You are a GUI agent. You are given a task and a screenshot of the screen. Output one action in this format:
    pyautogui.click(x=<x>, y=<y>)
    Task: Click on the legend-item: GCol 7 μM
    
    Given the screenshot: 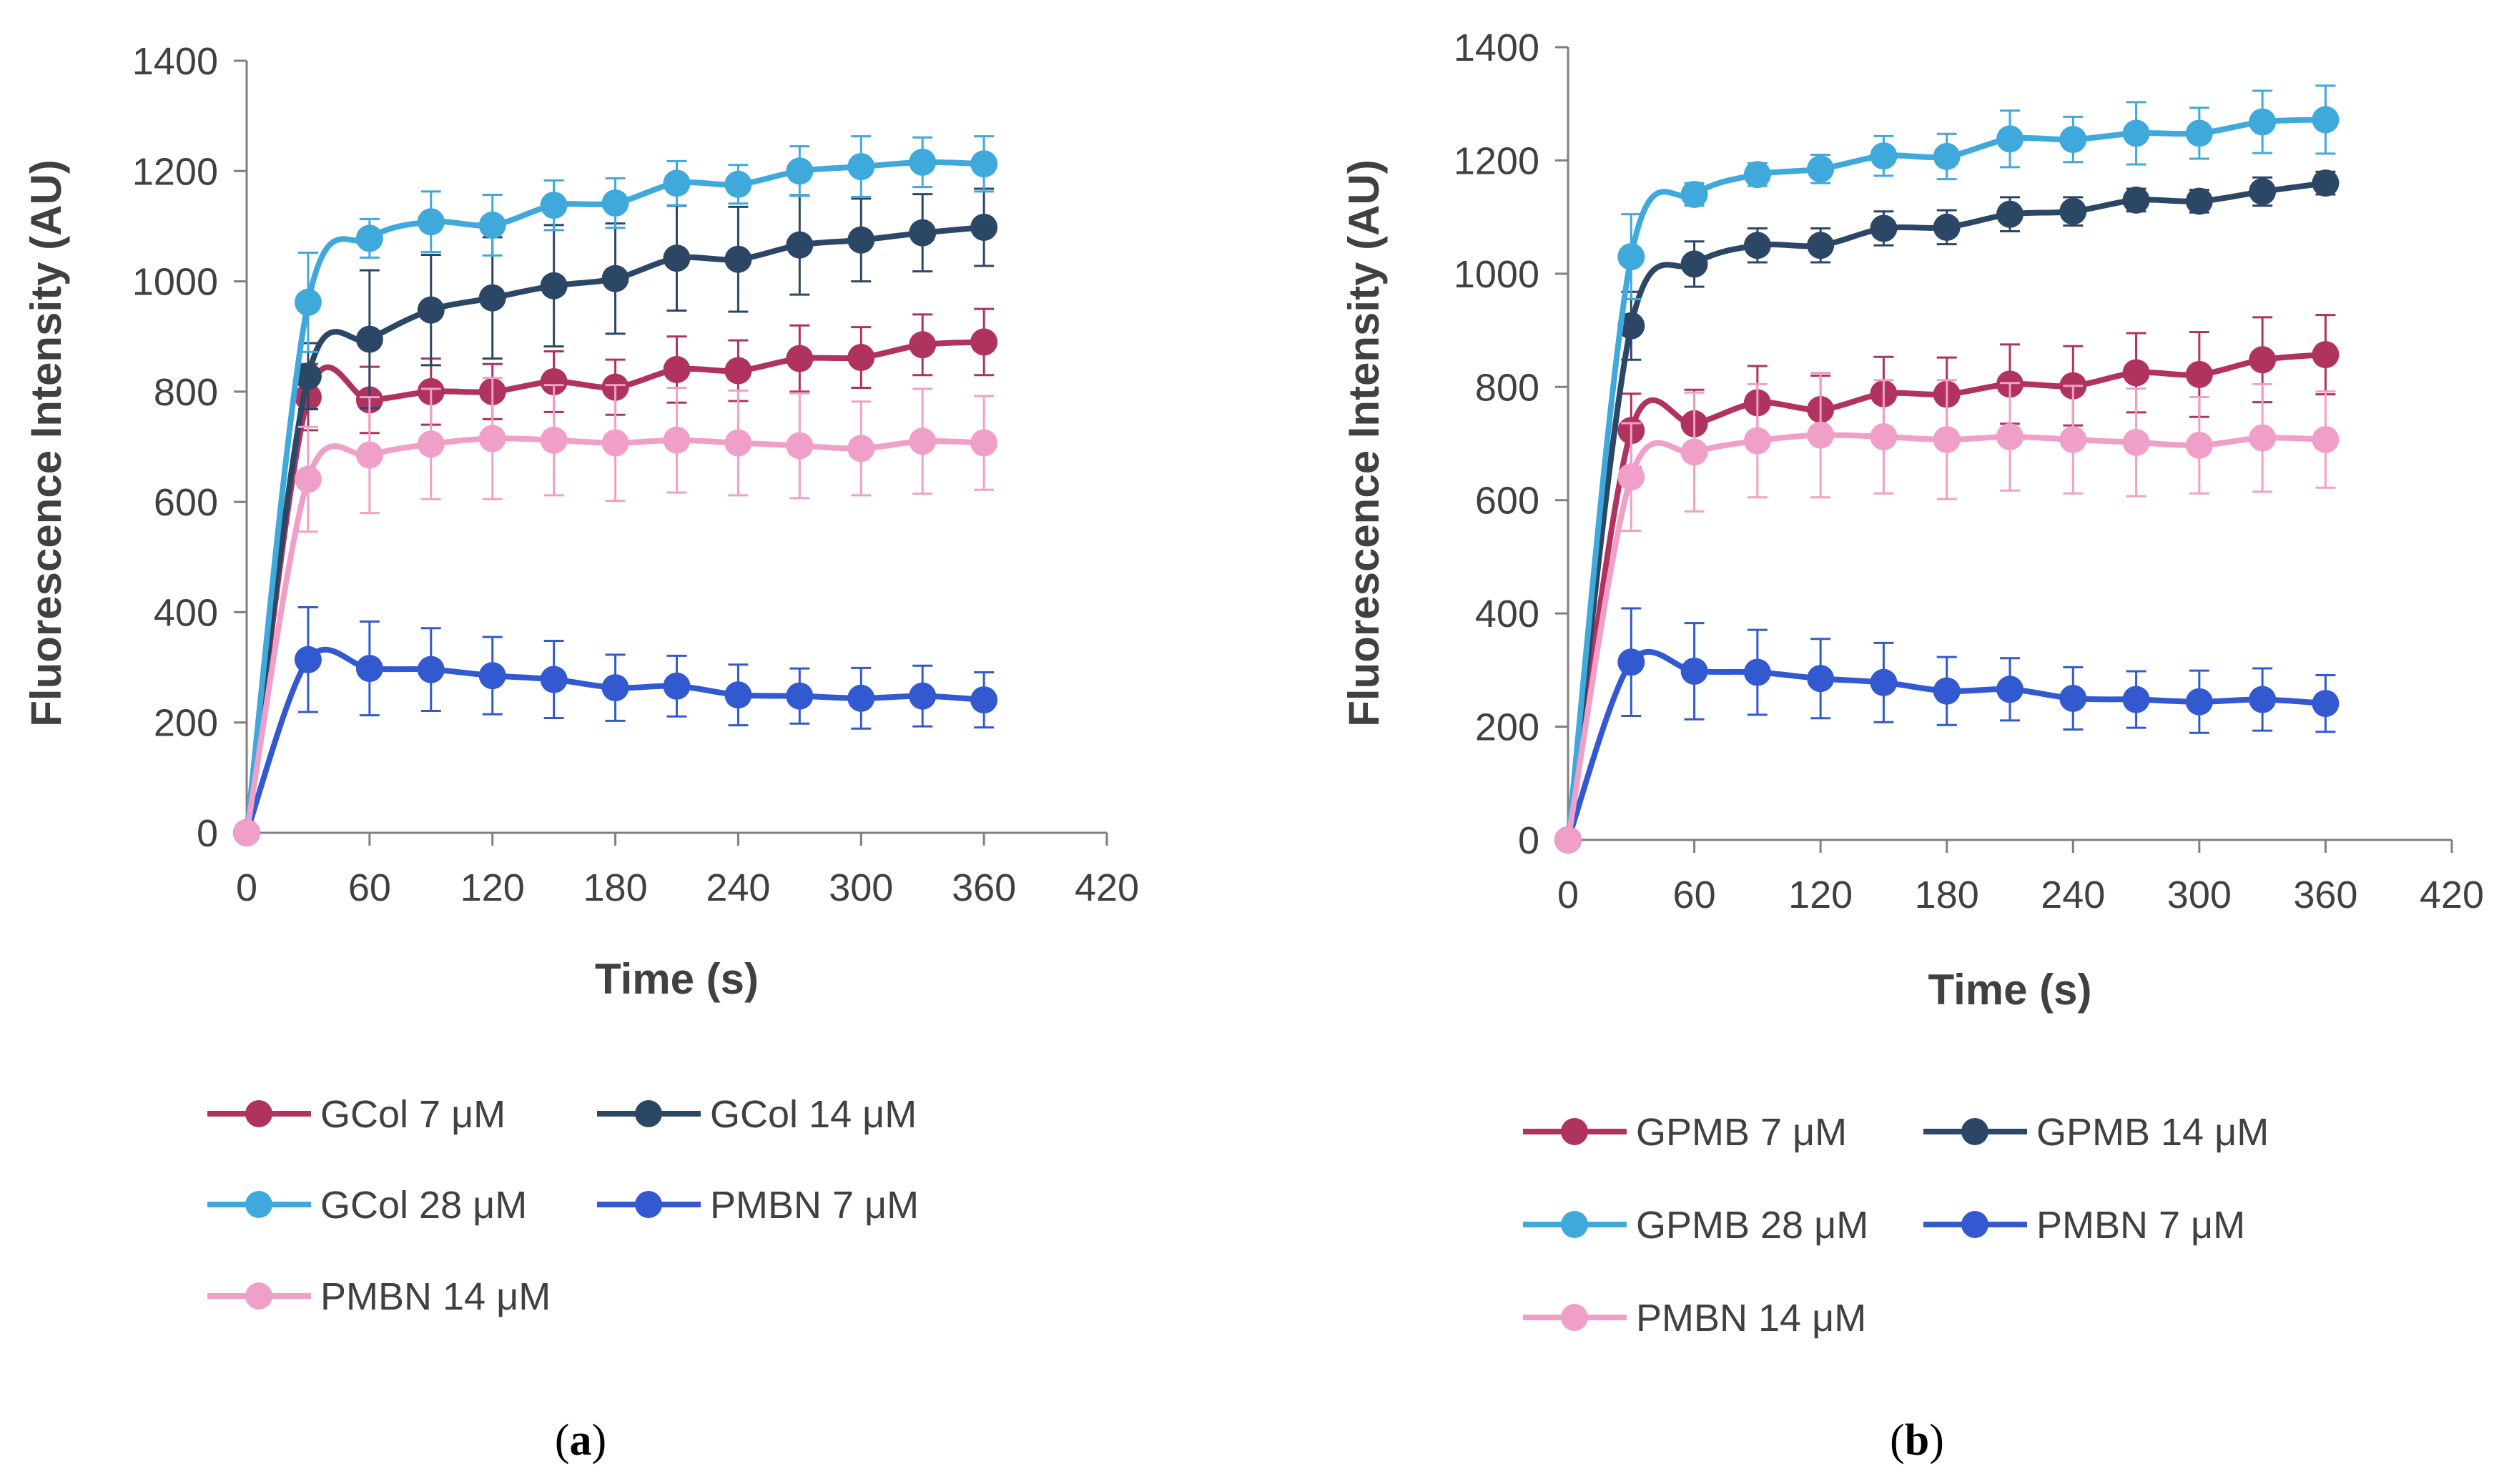 What is the action you would take?
    pyautogui.click(x=356, y=1114)
    